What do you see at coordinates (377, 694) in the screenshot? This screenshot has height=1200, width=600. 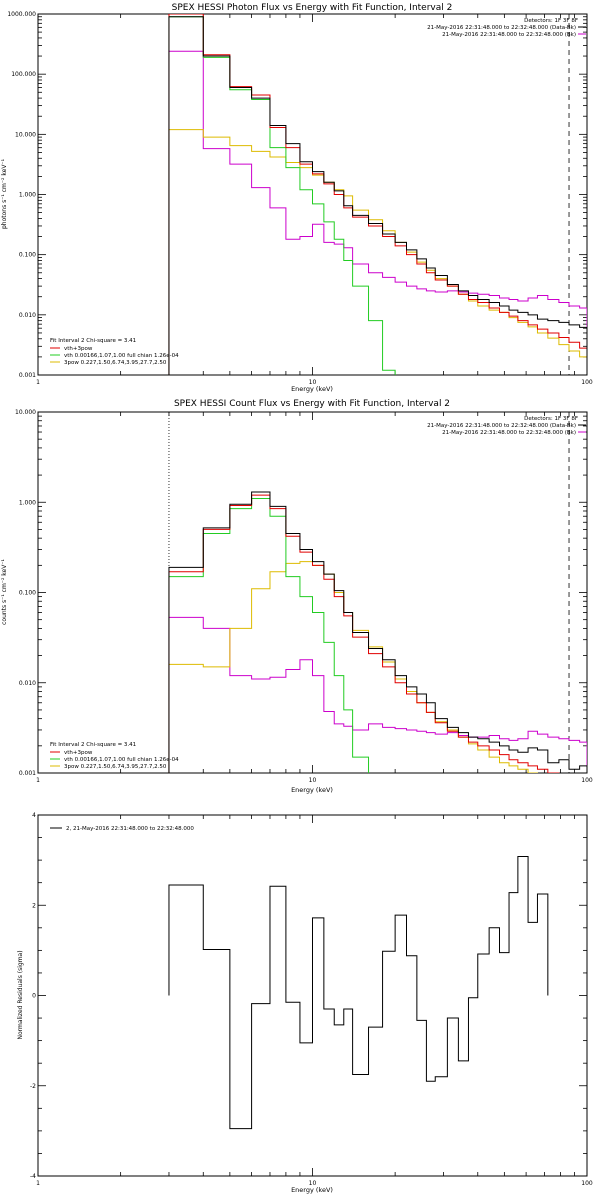 I see `count-series-4-histogram` at bounding box center [377, 694].